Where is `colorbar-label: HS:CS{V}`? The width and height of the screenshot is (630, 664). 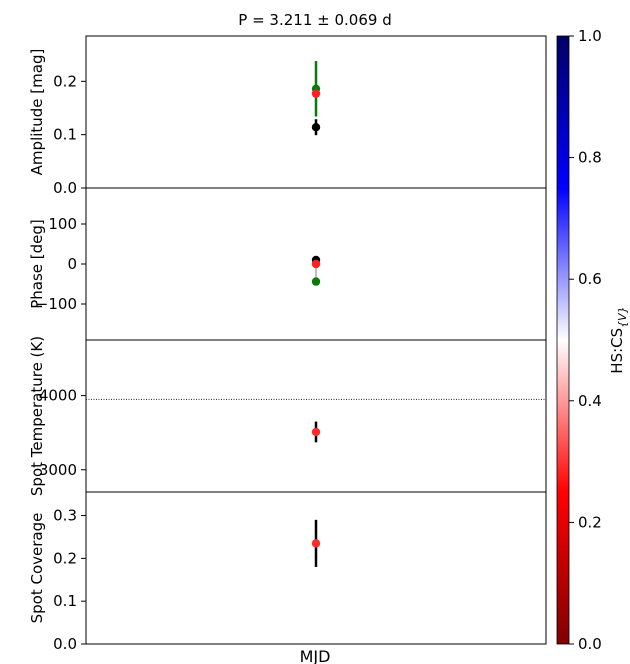
colorbar-label: HS:CS{V} is located at coordinates (618, 339).